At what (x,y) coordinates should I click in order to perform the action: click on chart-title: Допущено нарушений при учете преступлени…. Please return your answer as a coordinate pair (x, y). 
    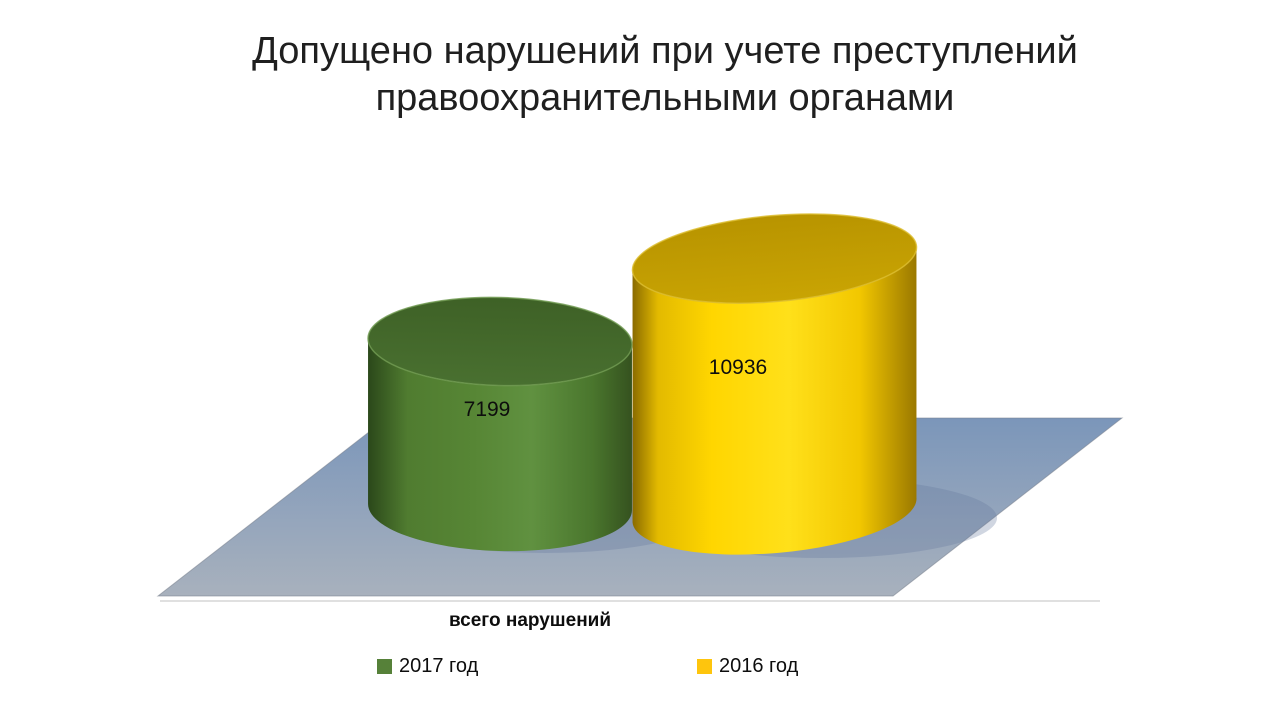
    Looking at the image, I should click on (665, 75).